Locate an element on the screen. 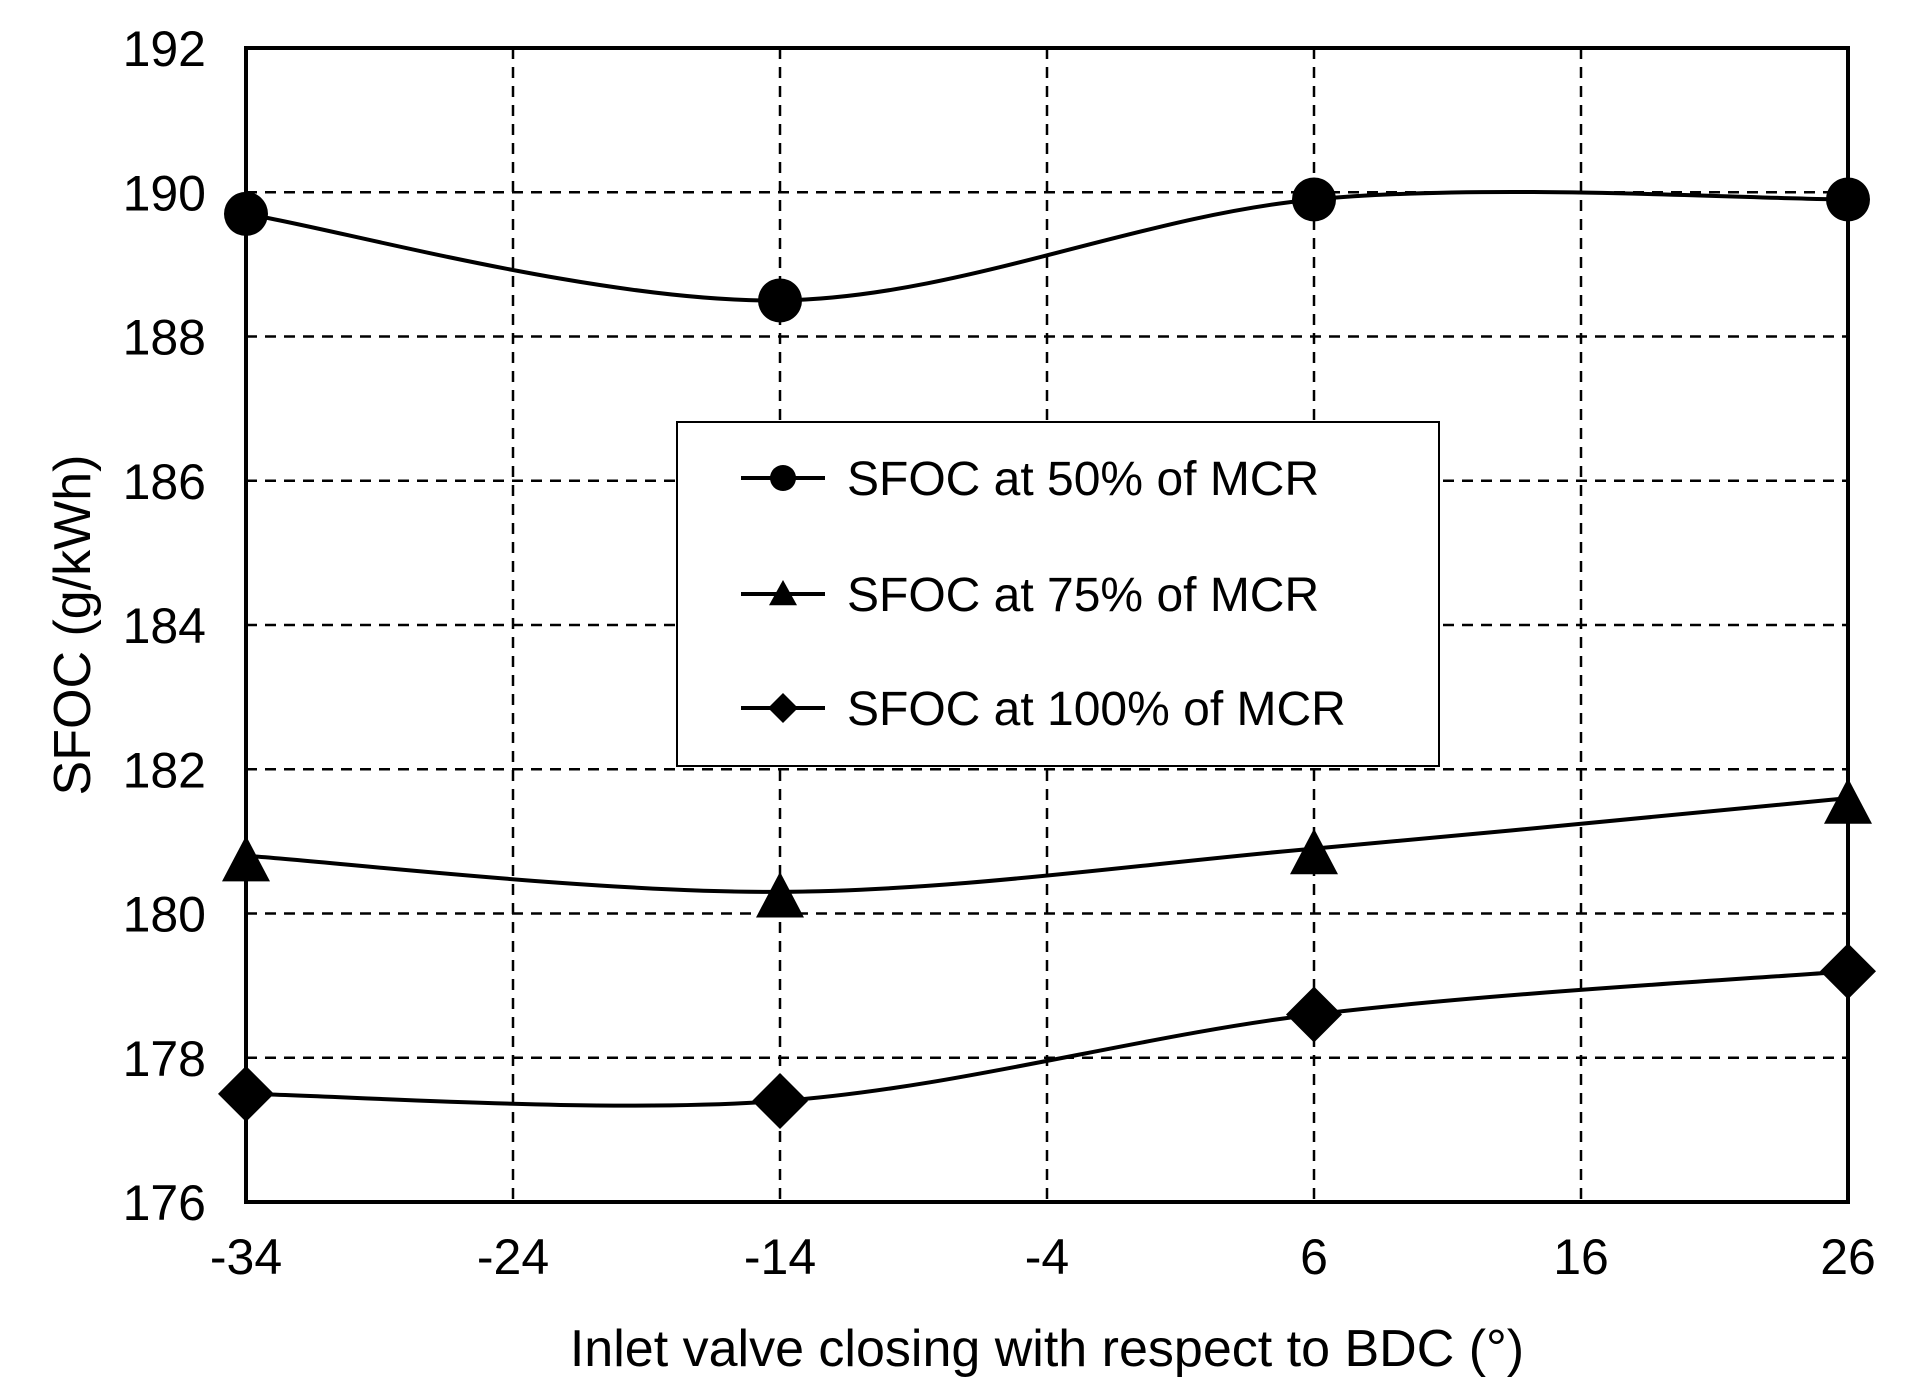  y-axis-title: SFOC (g/kWh) is located at coordinates (73, 625).